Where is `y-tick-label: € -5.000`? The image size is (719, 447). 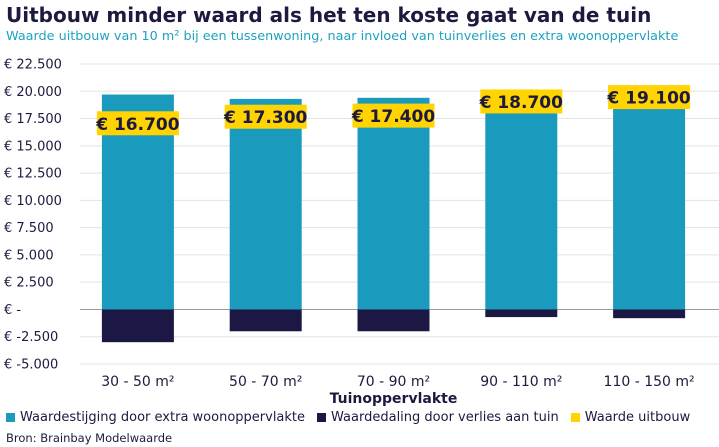
y-tick-label: € -5.000 is located at coordinates (31, 365).